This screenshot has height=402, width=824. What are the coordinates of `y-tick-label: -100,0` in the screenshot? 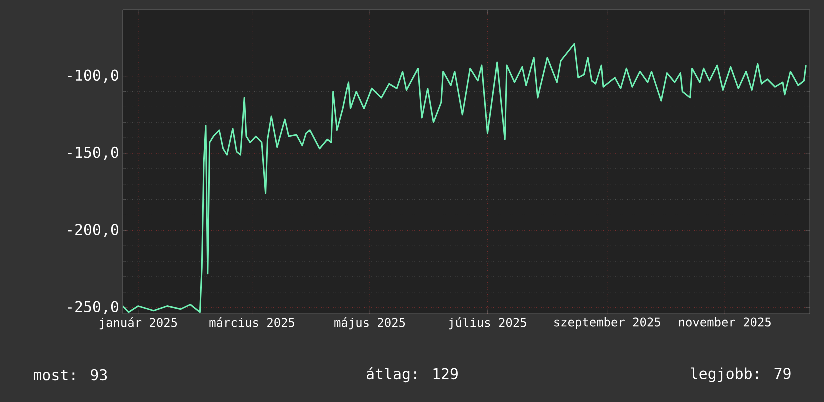 It's located at (93, 76).